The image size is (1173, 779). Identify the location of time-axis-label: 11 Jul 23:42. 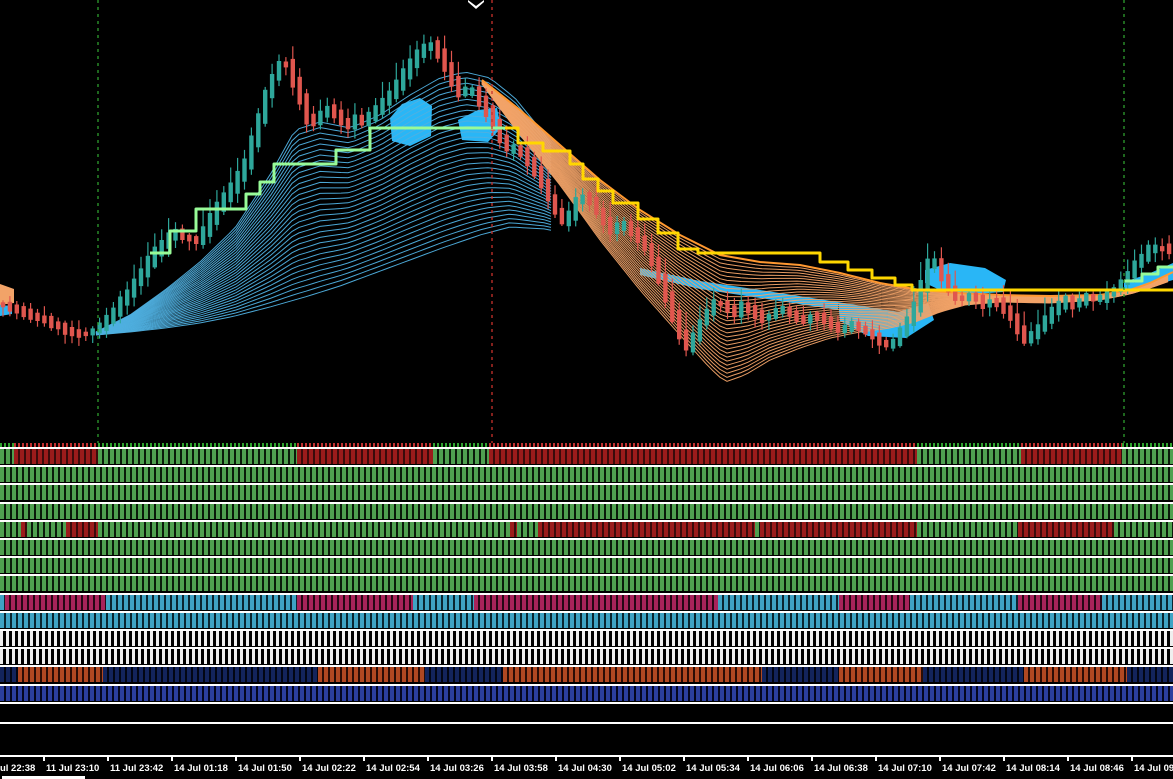
(137, 768).